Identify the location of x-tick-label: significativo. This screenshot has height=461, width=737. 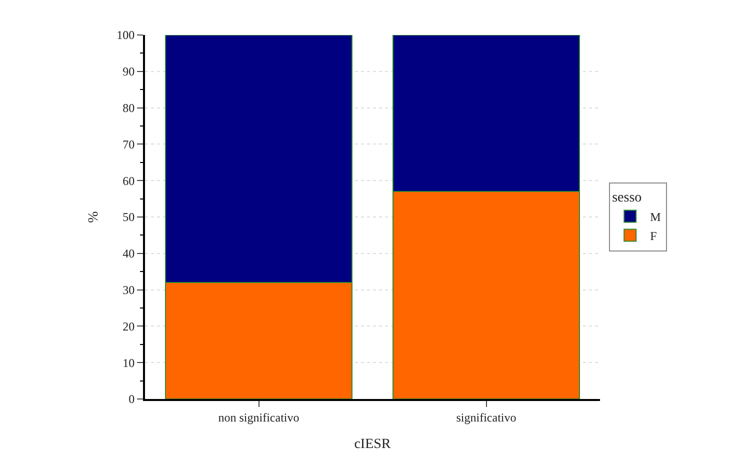
(486, 417).